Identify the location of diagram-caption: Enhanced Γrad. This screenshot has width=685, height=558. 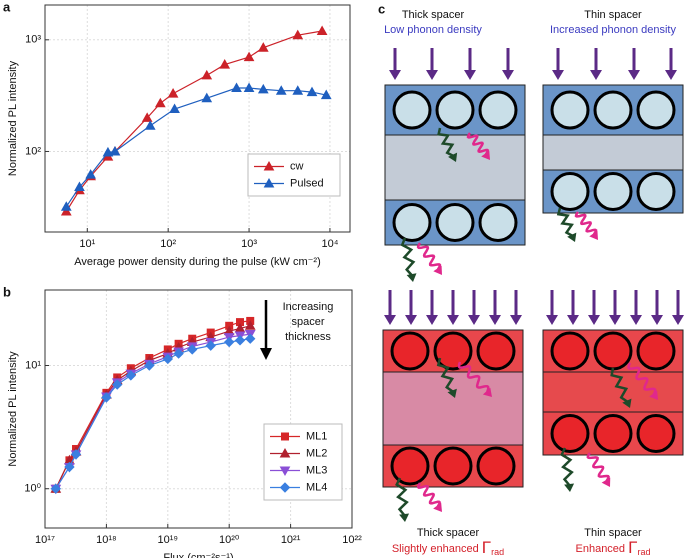
(613, 547).